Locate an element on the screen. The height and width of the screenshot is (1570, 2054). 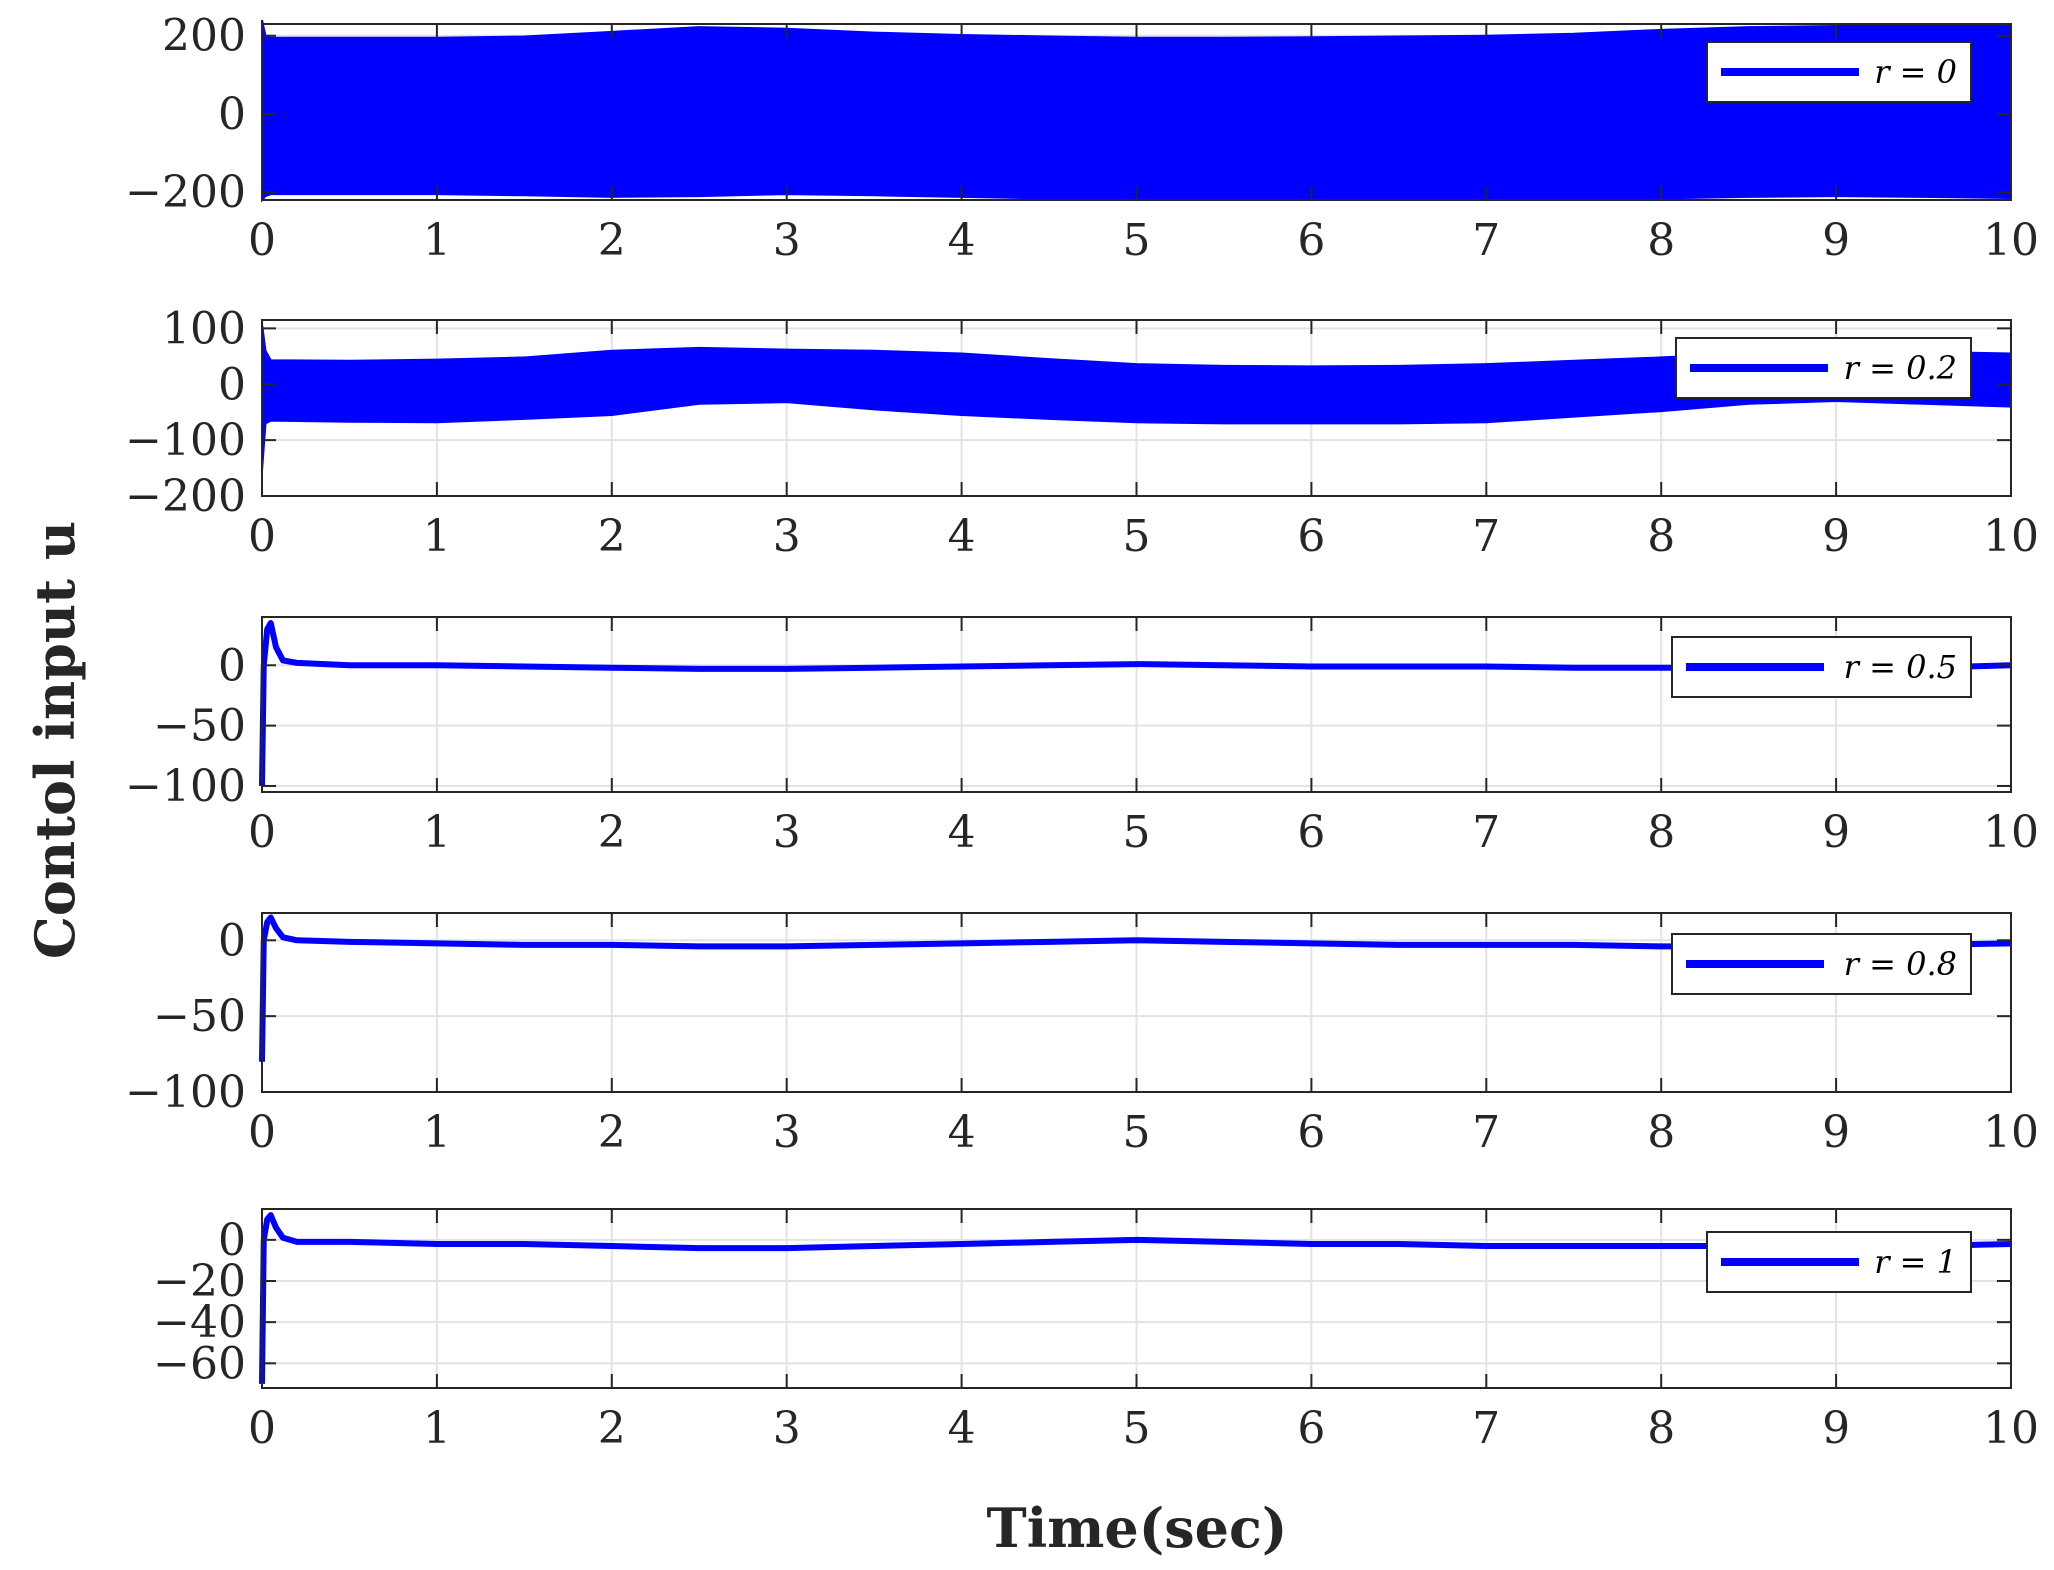
panel-3: 0 1 2 3 4 5 6 7 8 9 10 −100 −50 0 r = 0.5 is located at coordinates (1082, 737).